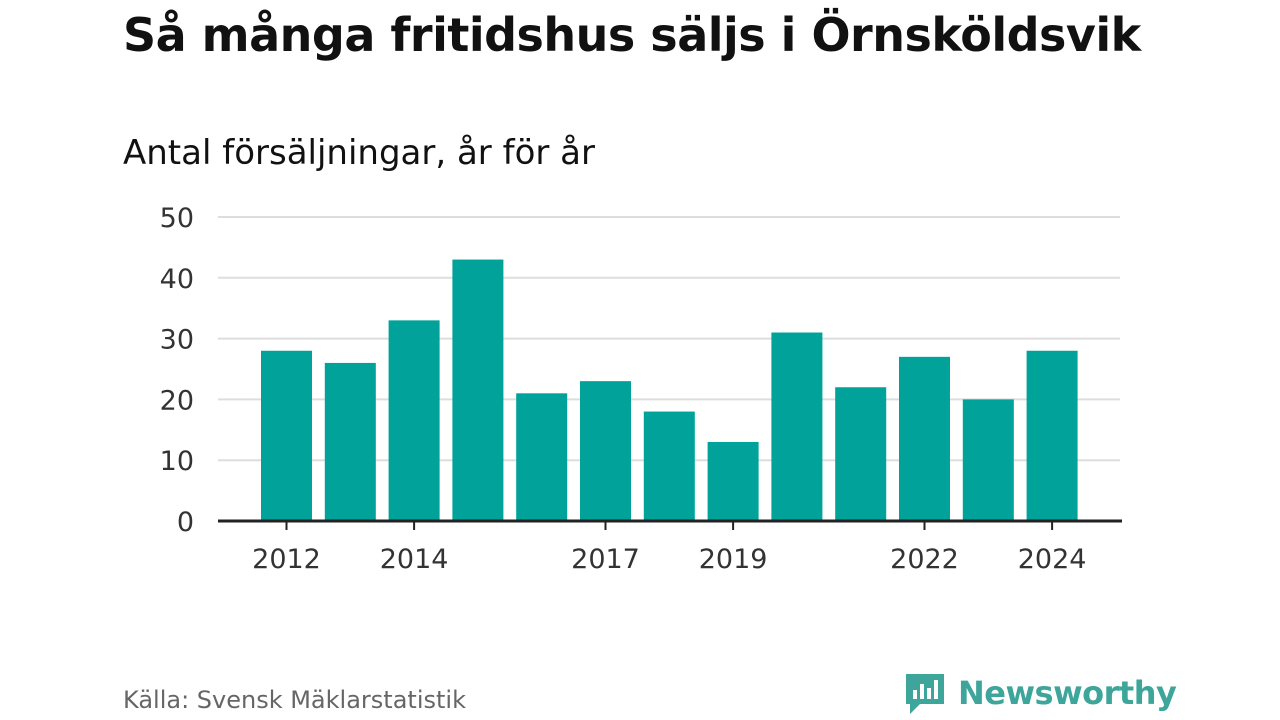 This screenshot has height=720, width=1280. What do you see at coordinates (542, 457) in the screenshot?
I see `bar-2016` at bounding box center [542, 457].